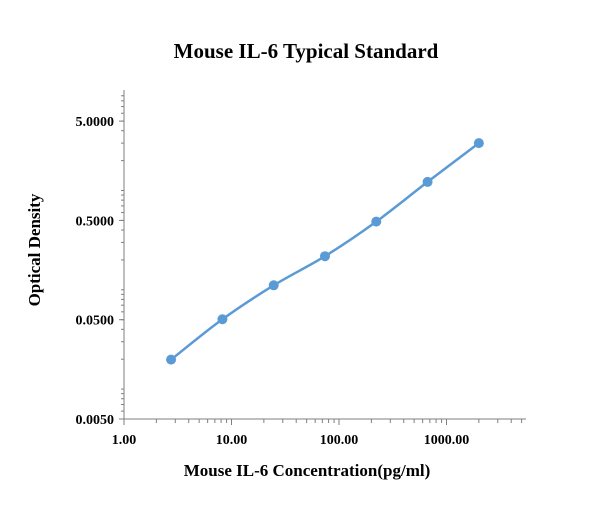 Image resolution: width=616 pixels, height=530 pixels. Describe the element at coordinates (95, 221) in the screenshot. I see `y-tick-label: 0.5000` at that location.